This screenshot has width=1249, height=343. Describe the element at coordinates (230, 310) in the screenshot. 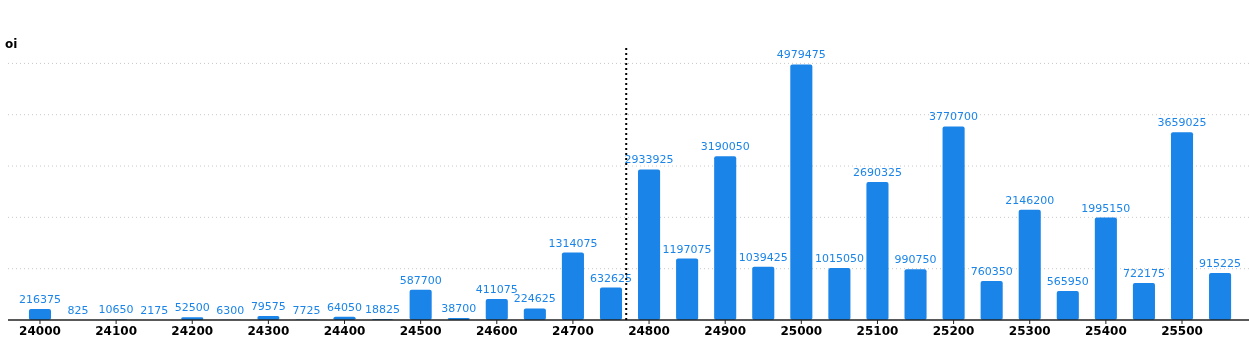

I see `data-label: 6300` at that location.